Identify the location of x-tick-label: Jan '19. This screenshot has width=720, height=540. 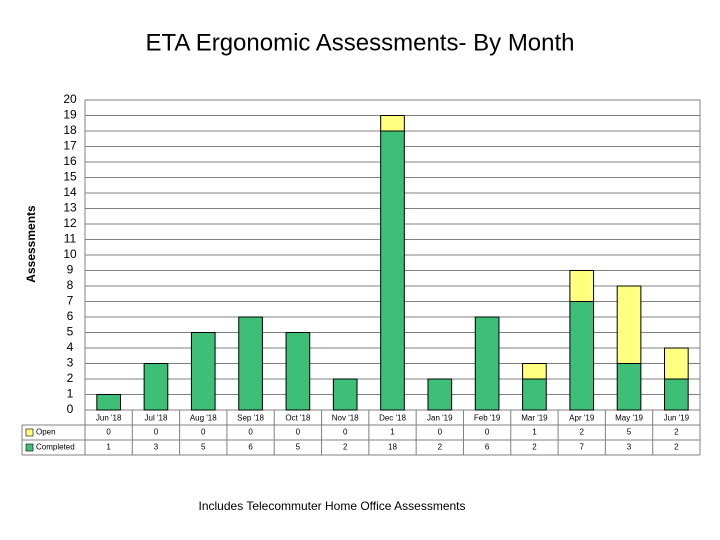
(440, 418).